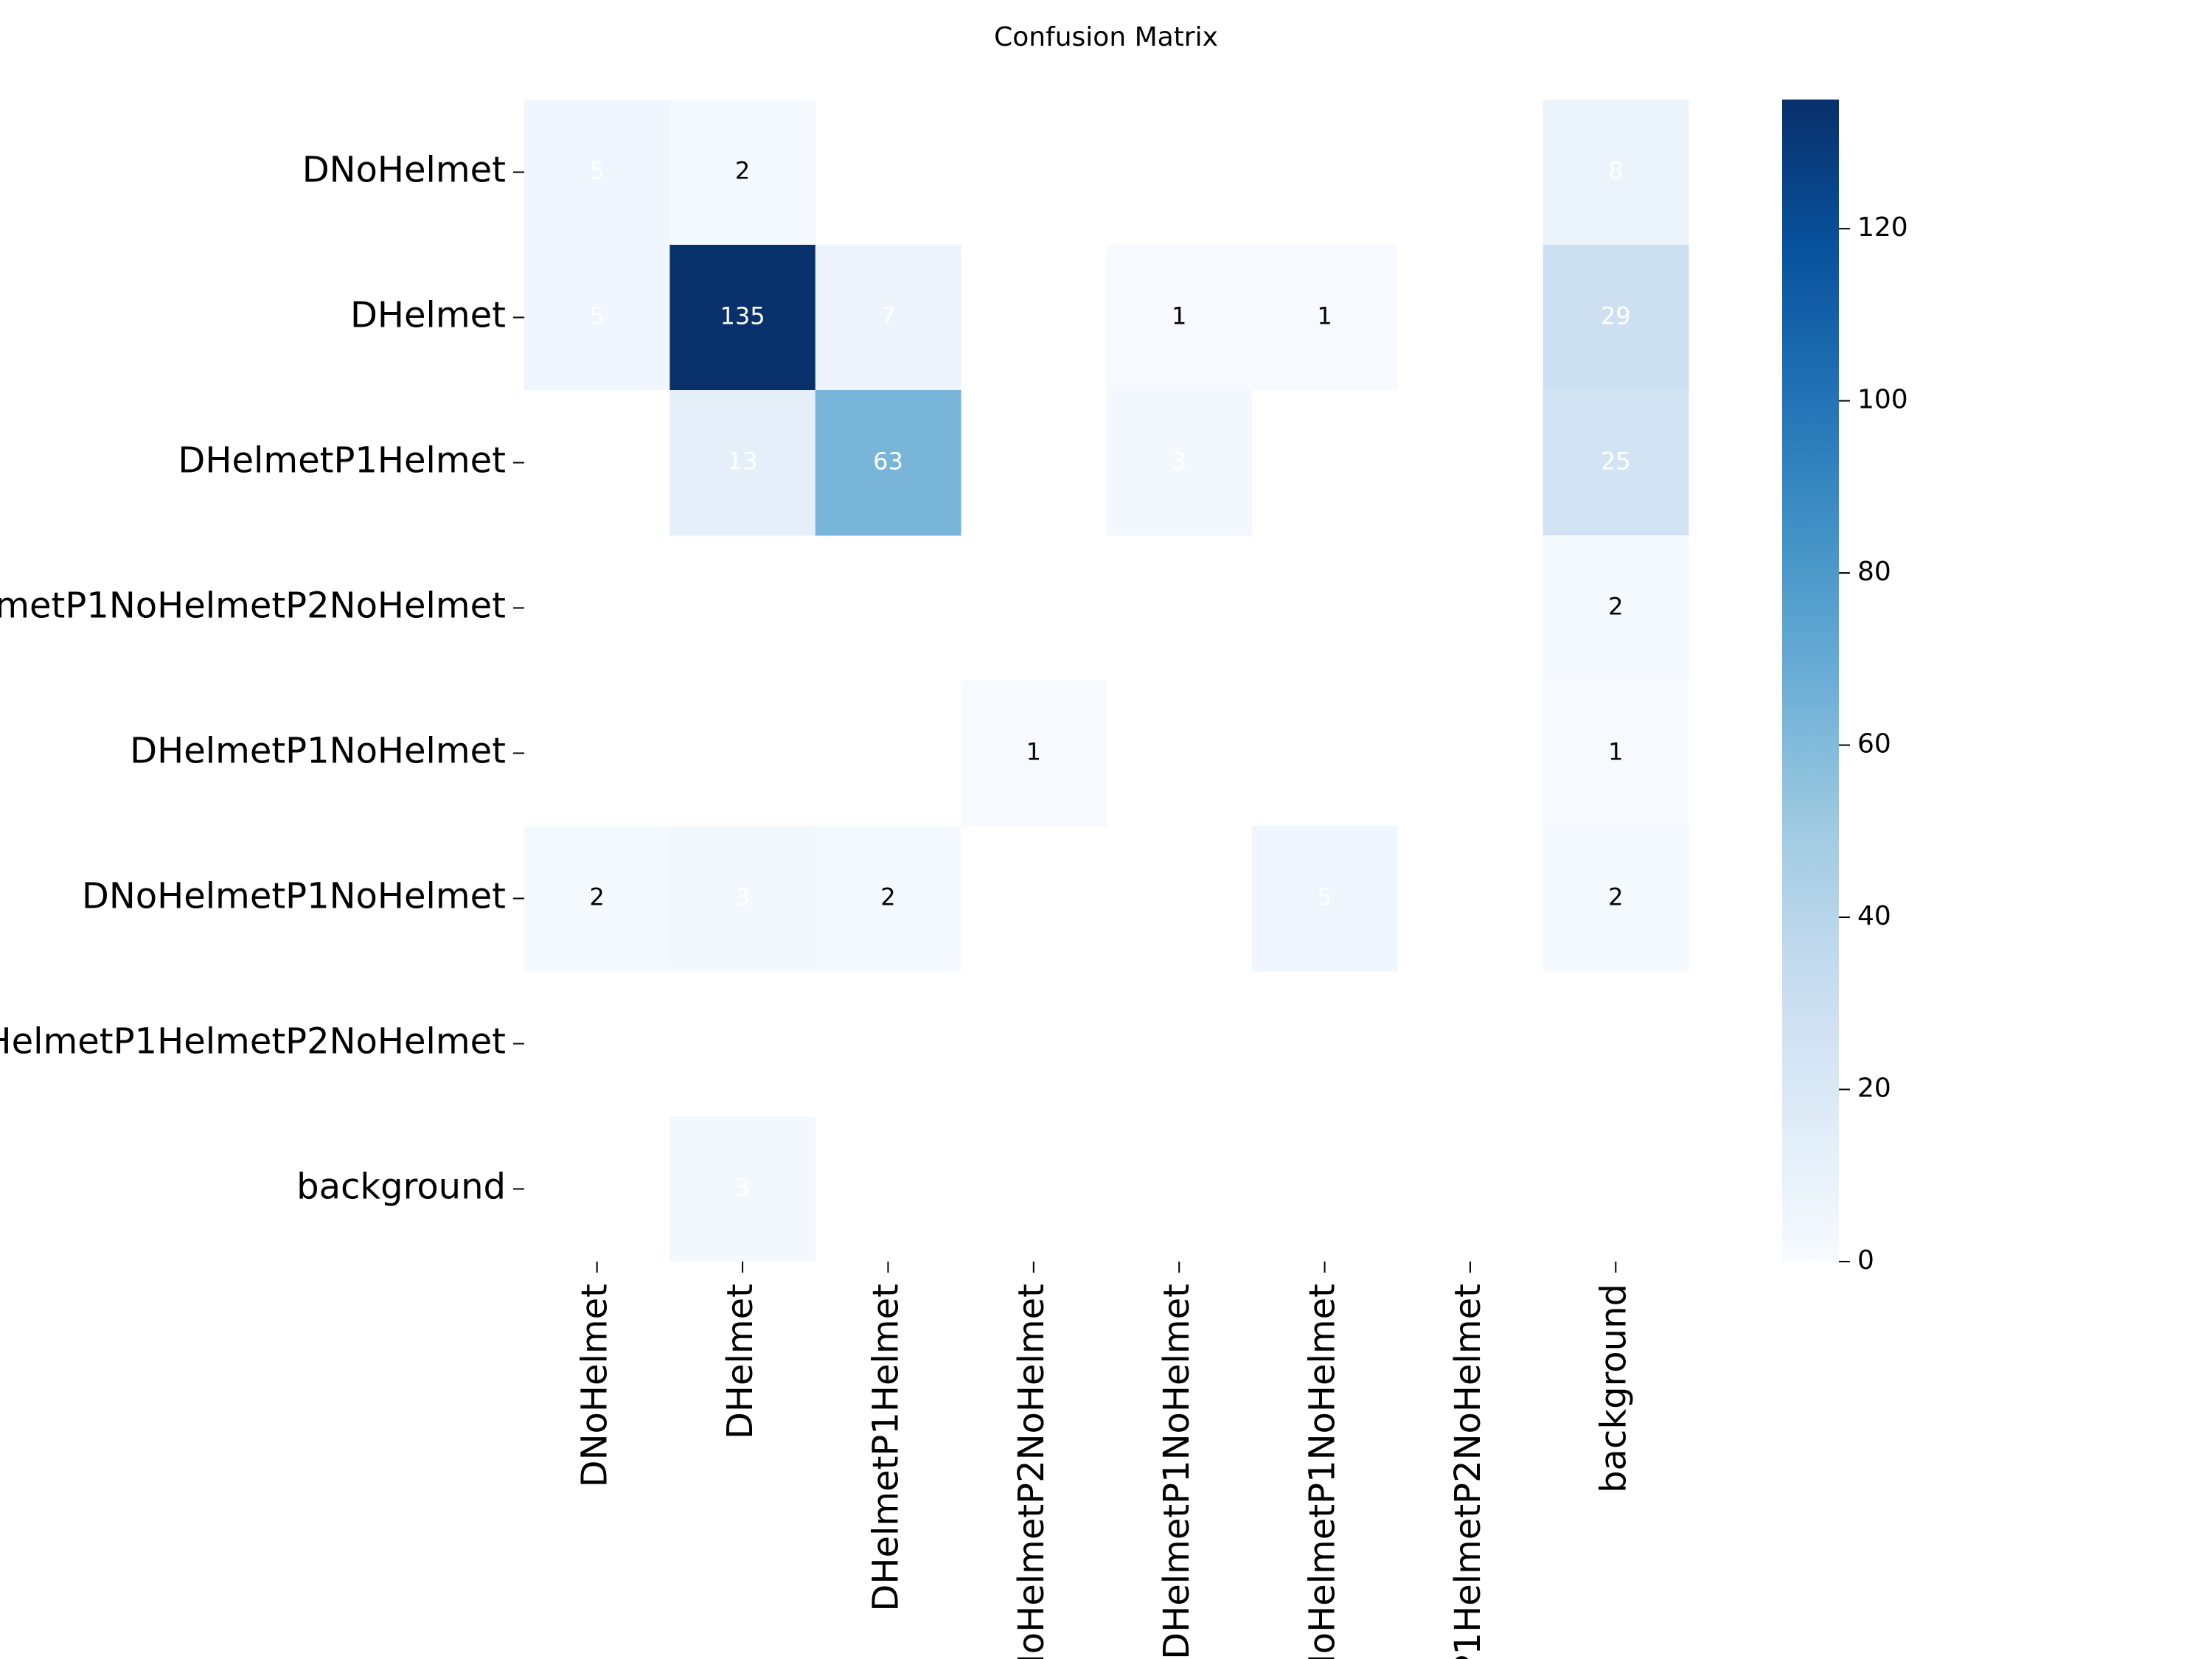 This screenshot has width=2212, height=1659. What do you see at coordinates (1613, 1388) in the screenshot?
I see `x-tick-label: background` at bounding box center [1613, 1388].